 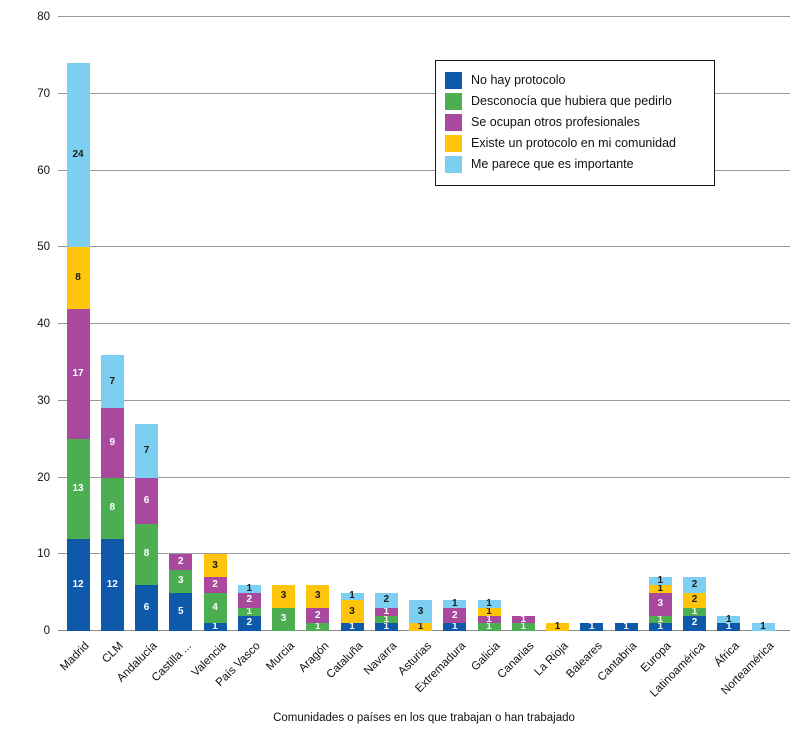 What do you see at coordinates (575, 80) in the screenshot?
I see `legend-item: No hay protocolo` at bounding box center [575, 80].